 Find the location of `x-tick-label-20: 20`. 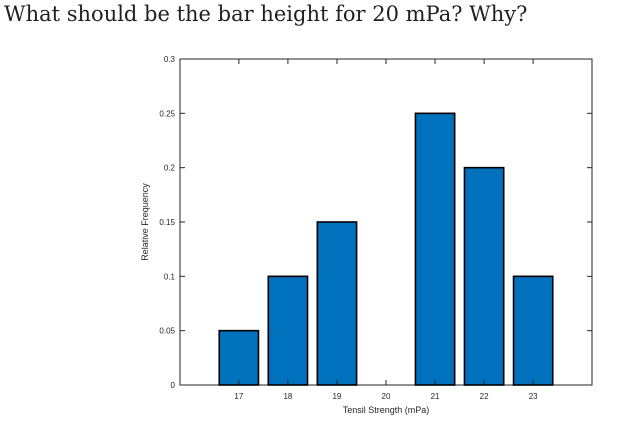

x-tick-label-20: 20 is located at coordinates (386, 396).